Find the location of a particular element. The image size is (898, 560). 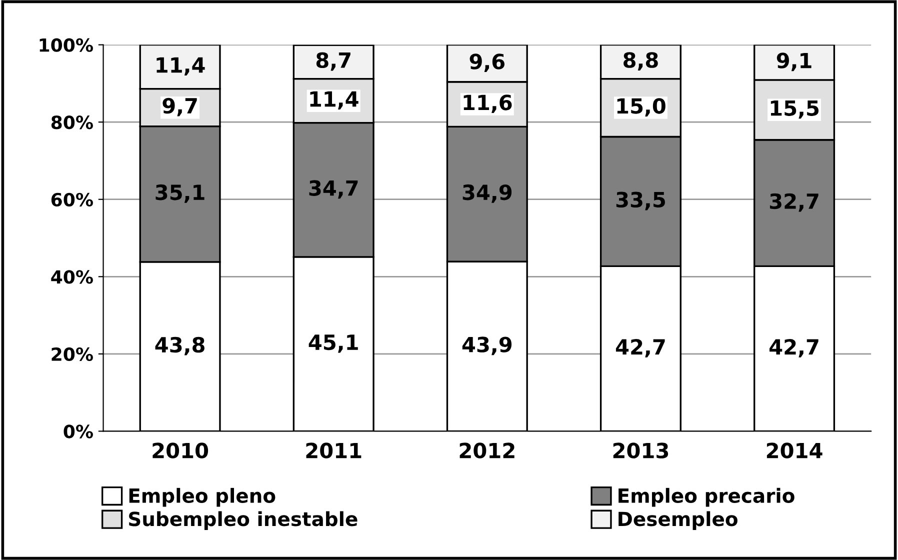

data-label: 45,1 is located at coordinates (333, 343).